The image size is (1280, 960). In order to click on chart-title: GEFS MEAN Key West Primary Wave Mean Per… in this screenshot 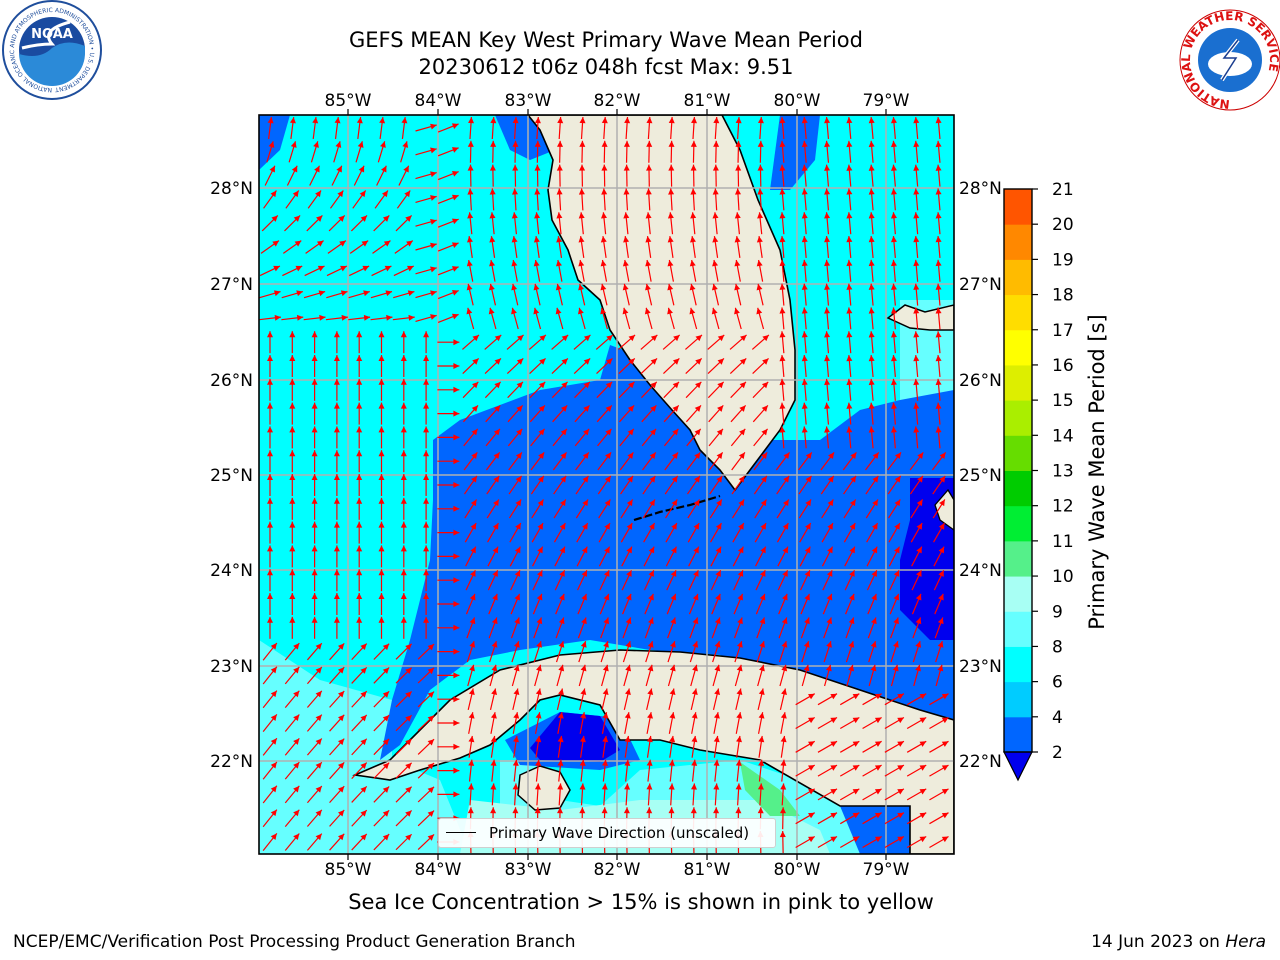, I will do `click(606, 40)`.